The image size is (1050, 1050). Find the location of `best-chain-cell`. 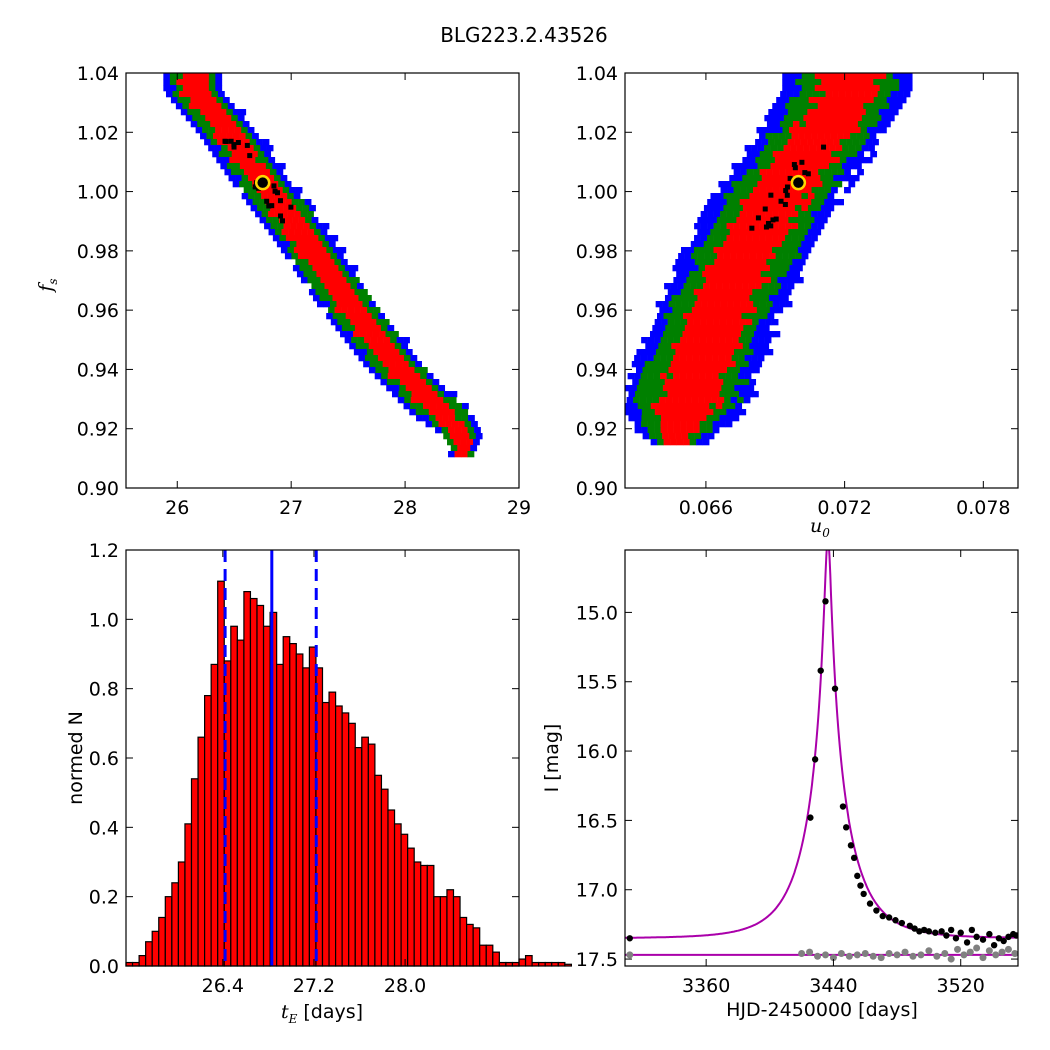

best-chain-cell is located at coordinates (765, 209).